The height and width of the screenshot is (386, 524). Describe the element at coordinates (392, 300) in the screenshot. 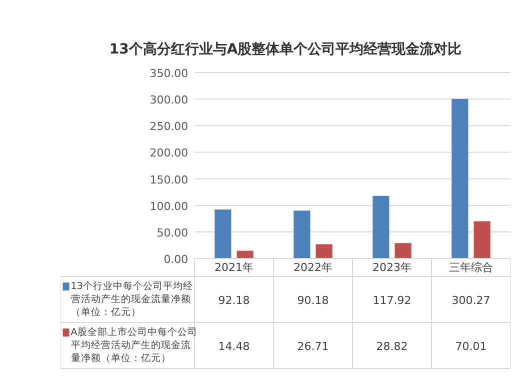

I see `data-label: 117.92` at that location.